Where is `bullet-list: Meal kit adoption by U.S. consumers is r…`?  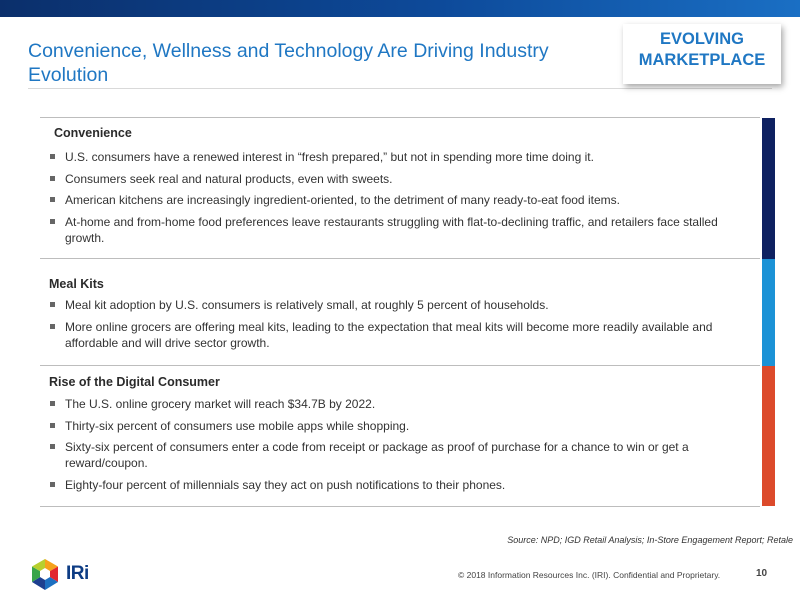
bullet-list: Meal kit adoption by U.S. consumers is r… is located at coordinates (402, 326).